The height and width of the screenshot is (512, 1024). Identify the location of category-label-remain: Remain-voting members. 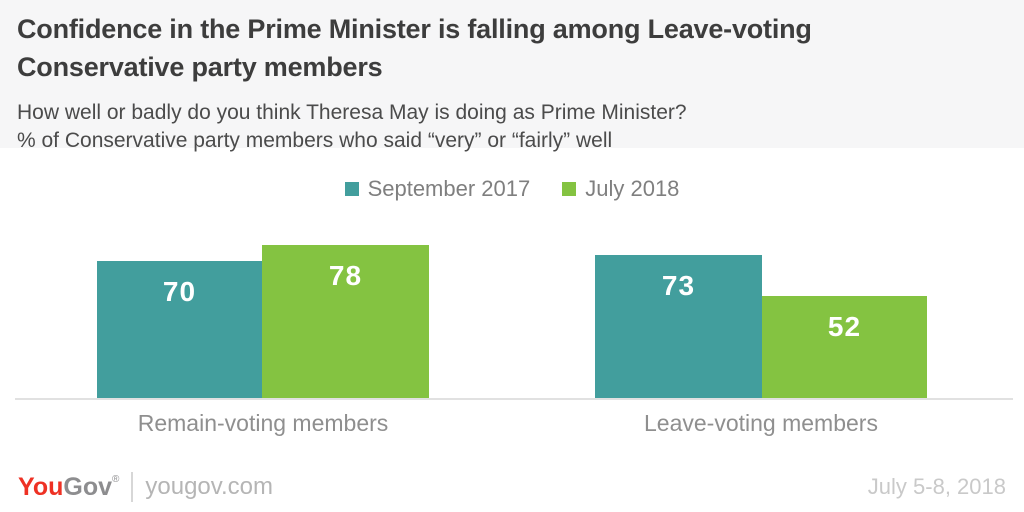
(263, 423).